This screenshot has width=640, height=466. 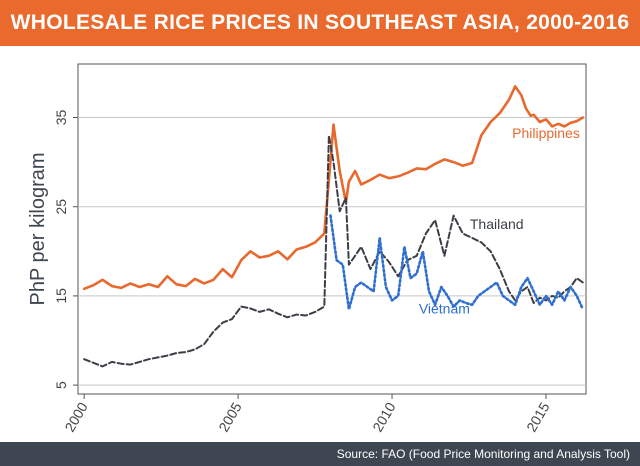 What do you see at coordinates (61, 118) in the screenshot?
I see `y-tick-label-35: 35` at bounding box center [61, 118].